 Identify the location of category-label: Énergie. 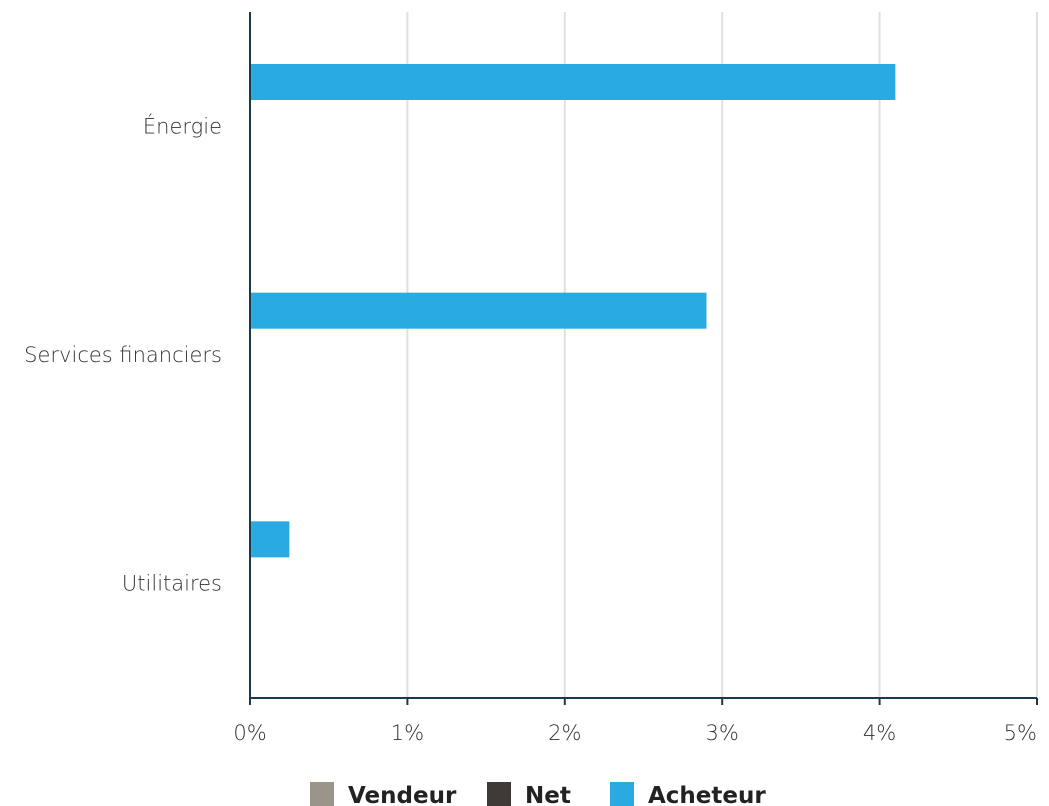
(182, 125).